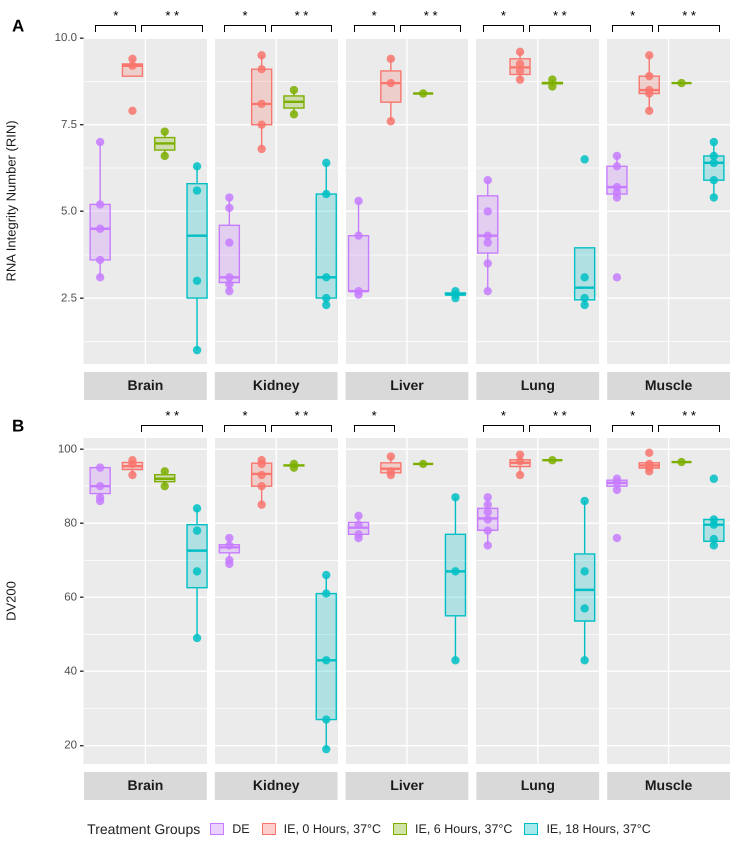 The height and width of the screenshot is (859, 750). Describe the element at coordinates (18, 426) in the screenshot. I see `chart-title: B` at that location.